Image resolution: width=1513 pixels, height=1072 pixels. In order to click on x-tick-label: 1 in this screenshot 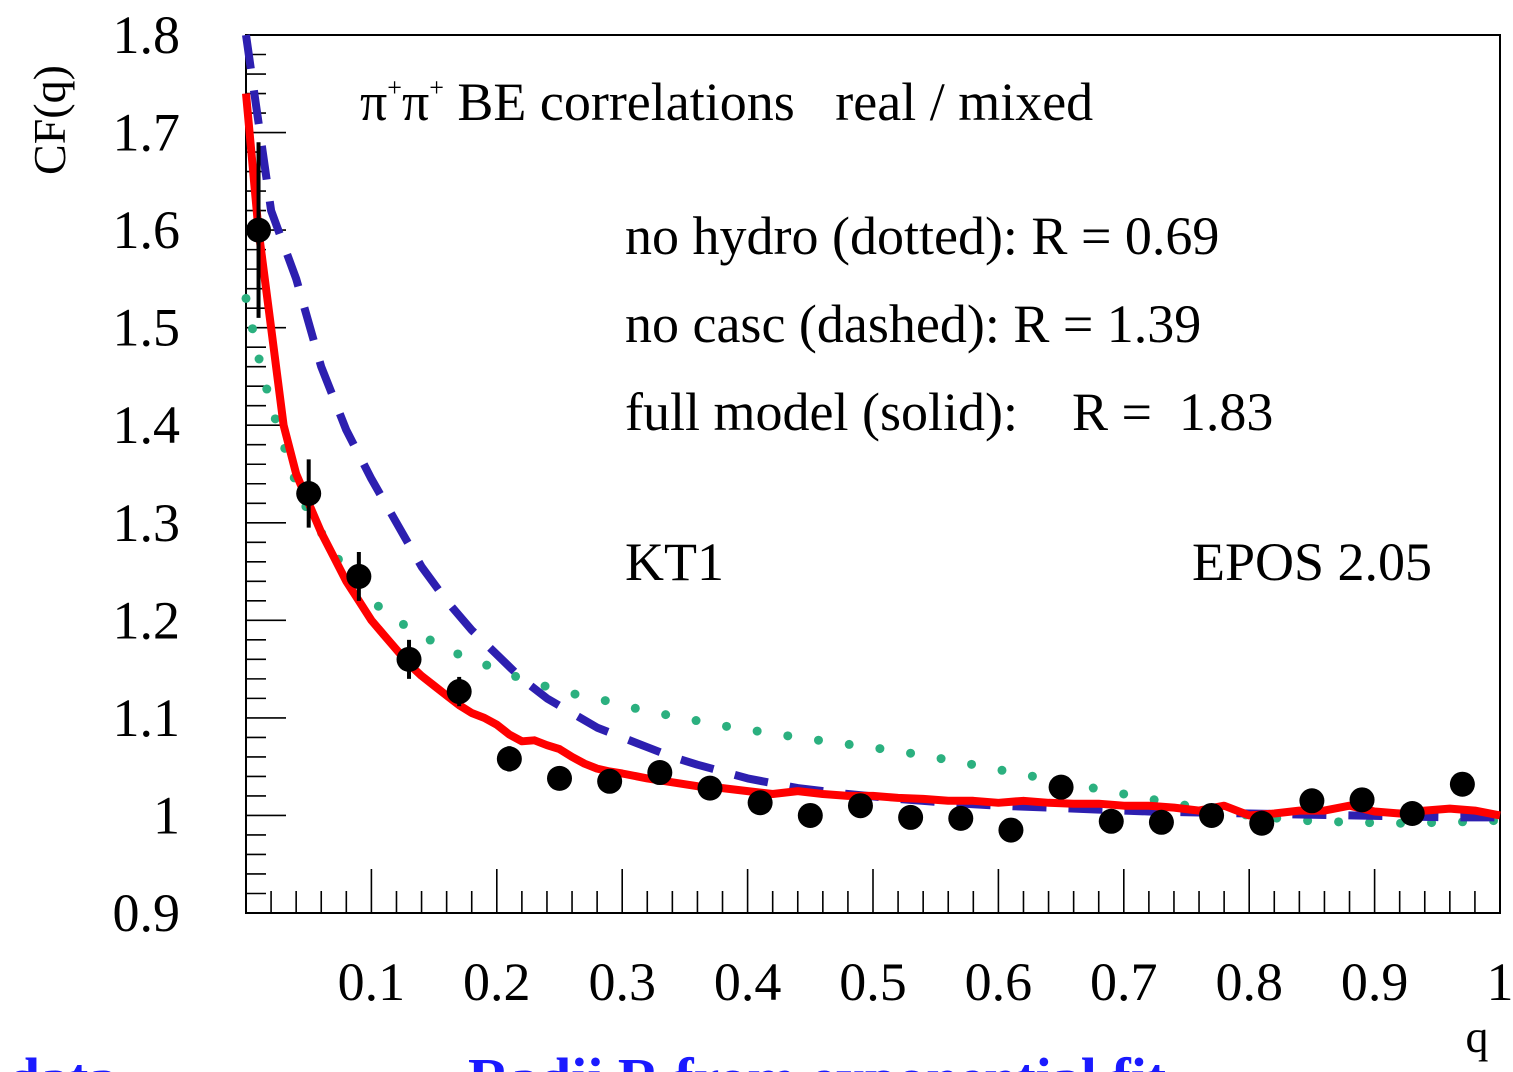, I will do `click(1500, 982)`.